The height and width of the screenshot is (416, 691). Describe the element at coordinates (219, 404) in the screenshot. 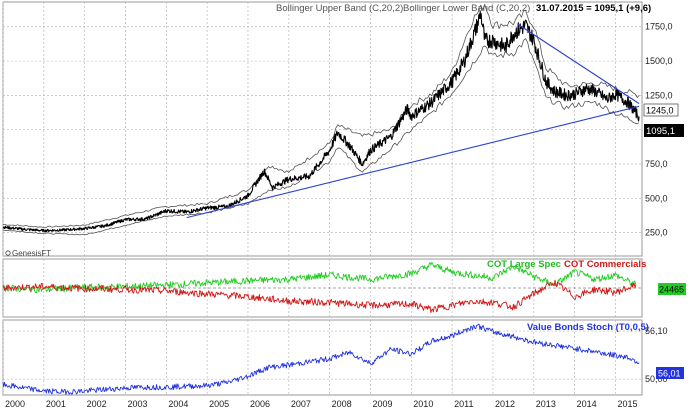

I see `x-tick-label: 2005` at that location.